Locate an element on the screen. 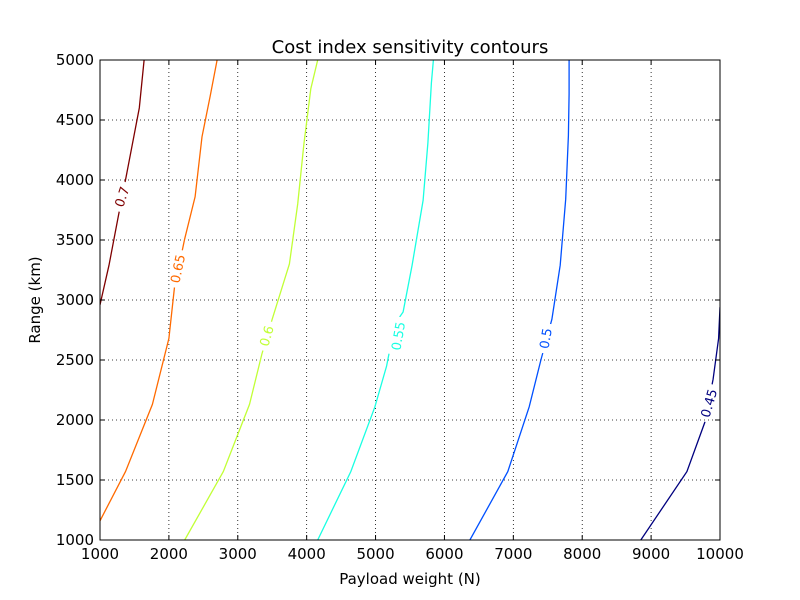 This screenshot has width=800, height=600. x-tick-label: 3000 is located at coordinates (238, 554).